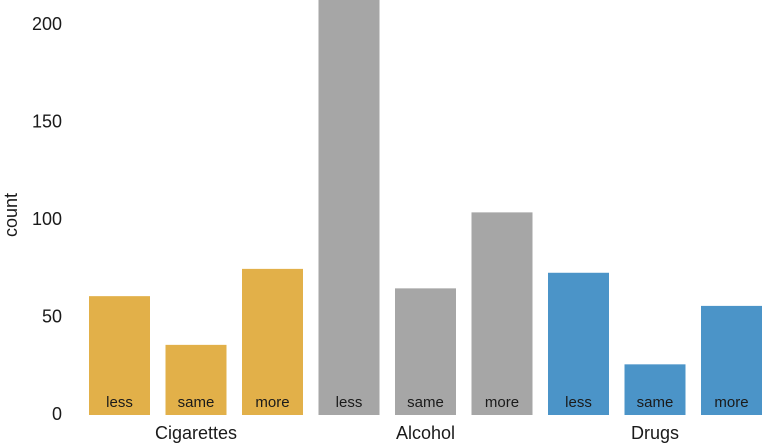 This screenshot has width=762, height=445. I want to click on y-axis-label: count, so click(11, 215).